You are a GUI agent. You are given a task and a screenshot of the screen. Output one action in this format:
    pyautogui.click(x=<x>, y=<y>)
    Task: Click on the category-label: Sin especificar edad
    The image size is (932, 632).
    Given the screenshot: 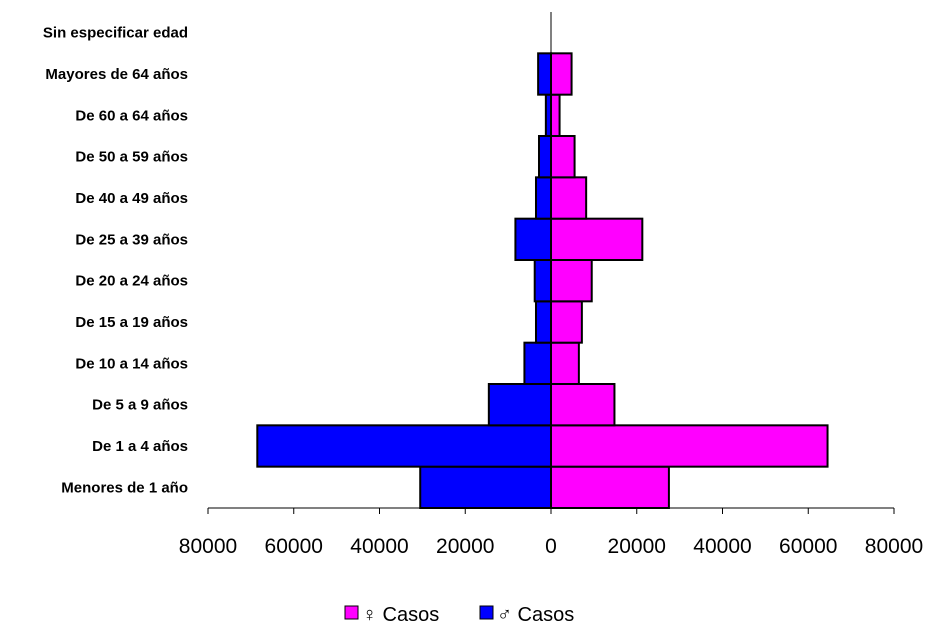 What is the action you would take?
    pyautogui.click(x=115, y=33)
    